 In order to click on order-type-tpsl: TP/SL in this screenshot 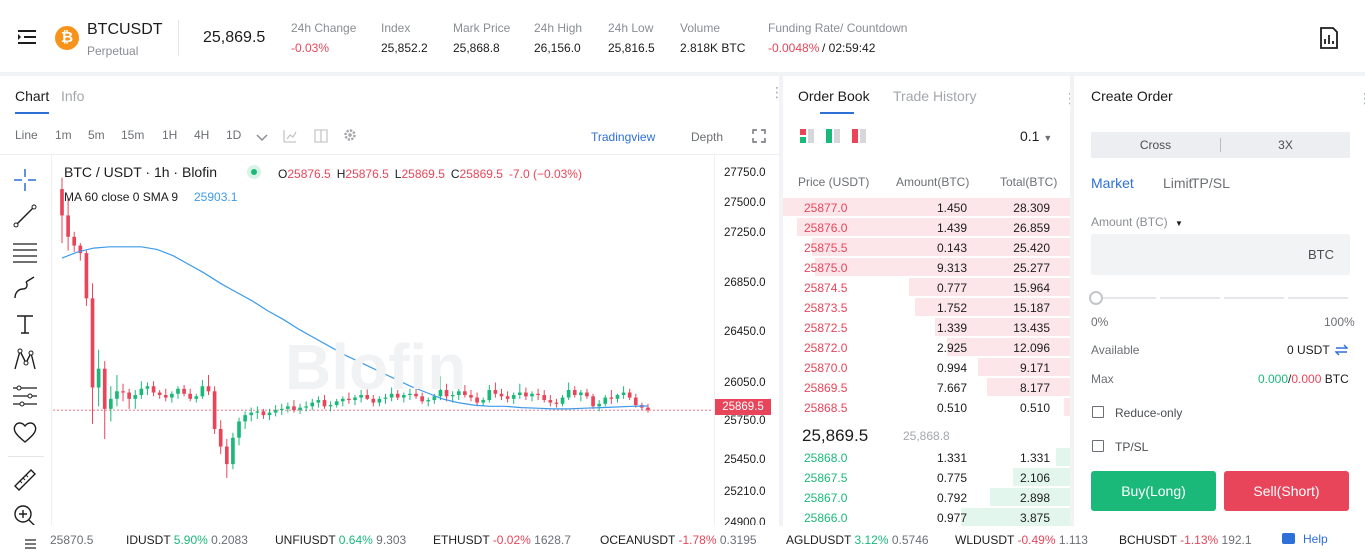, I will do `click(1210, 183)`.